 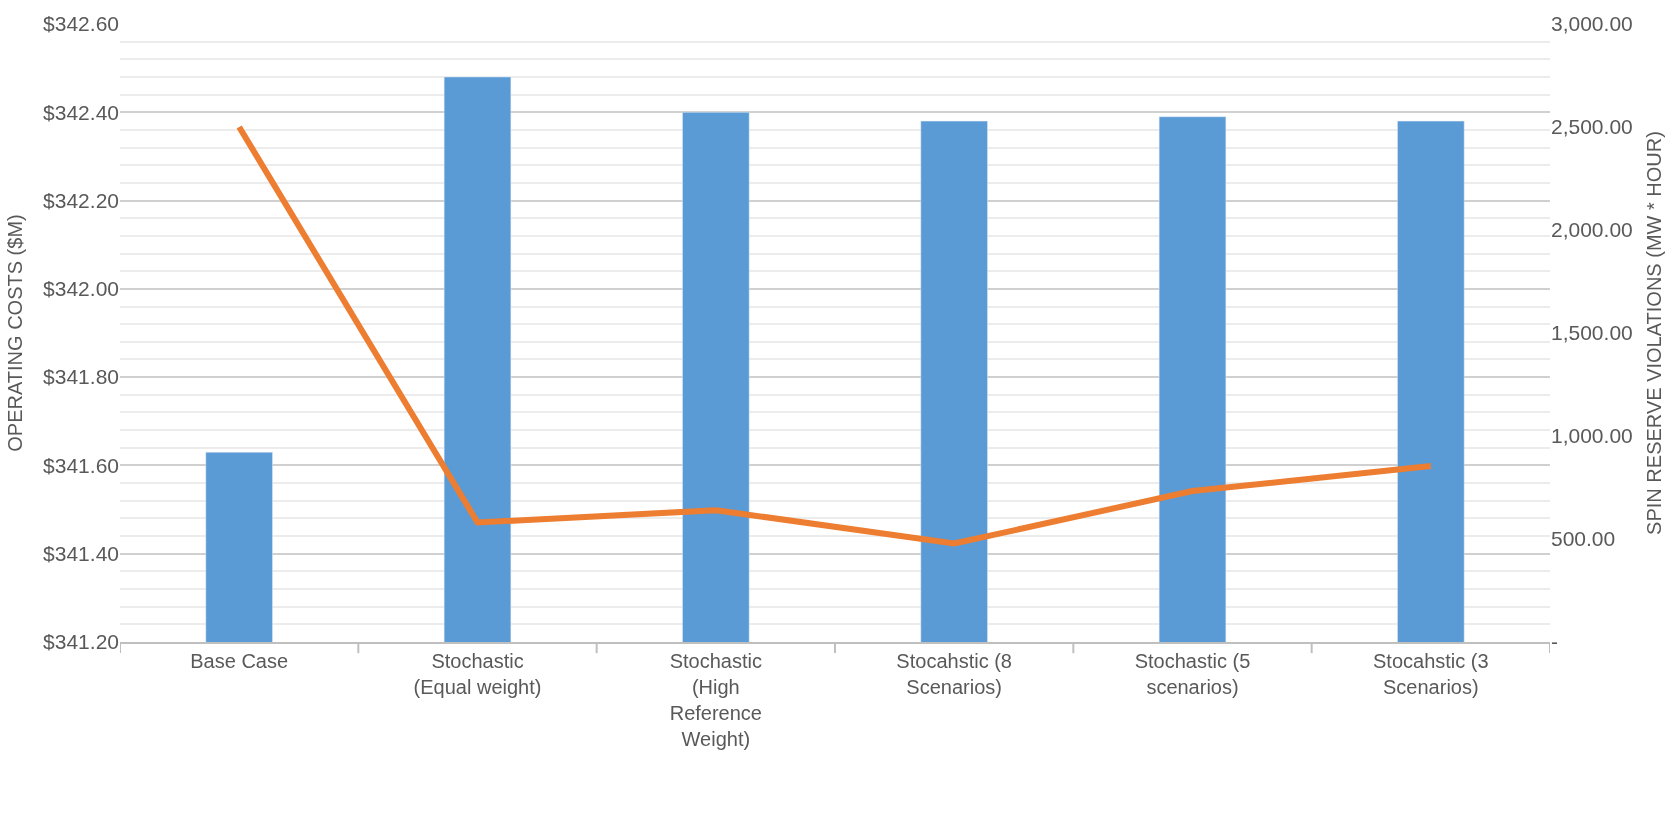 I want to click on x-tick-label: Stocahstic (3 Scenarios), so click(x=1431, y=674).